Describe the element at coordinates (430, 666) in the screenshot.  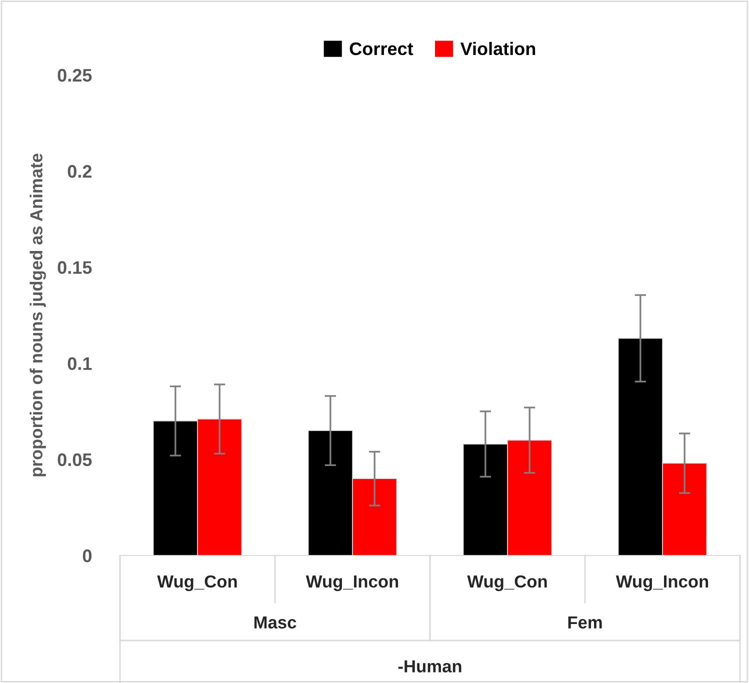
I see `text: -Human` at that location.